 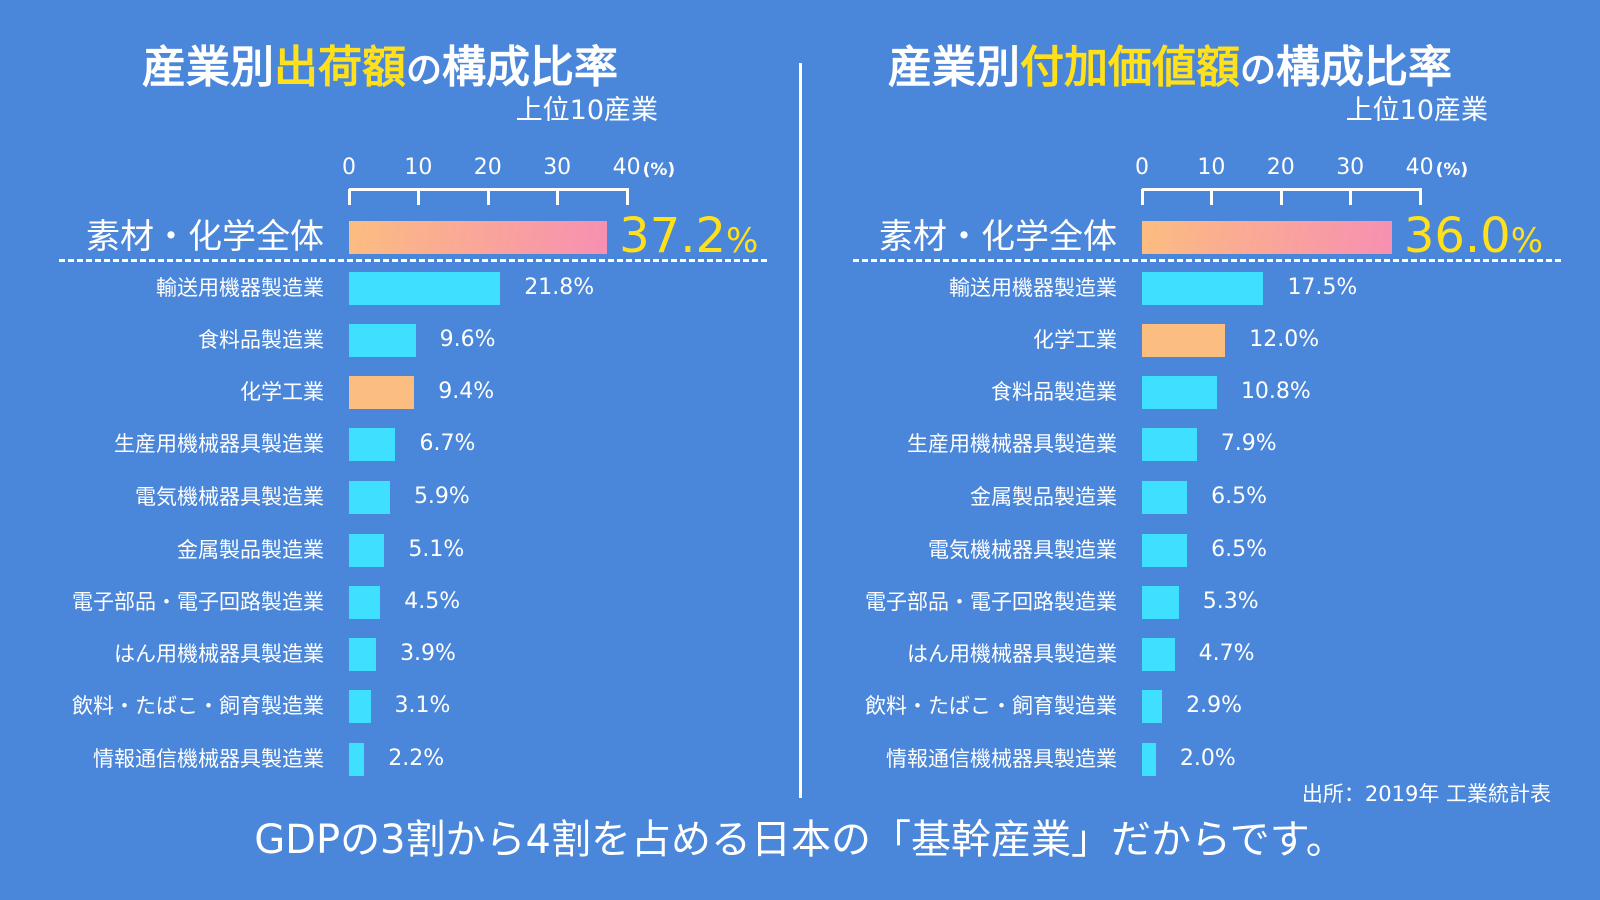 What do you see at coordinates (428, 653) in the screenshot?
I see `value-label: 3.9%` at bounding box center [428, 653].